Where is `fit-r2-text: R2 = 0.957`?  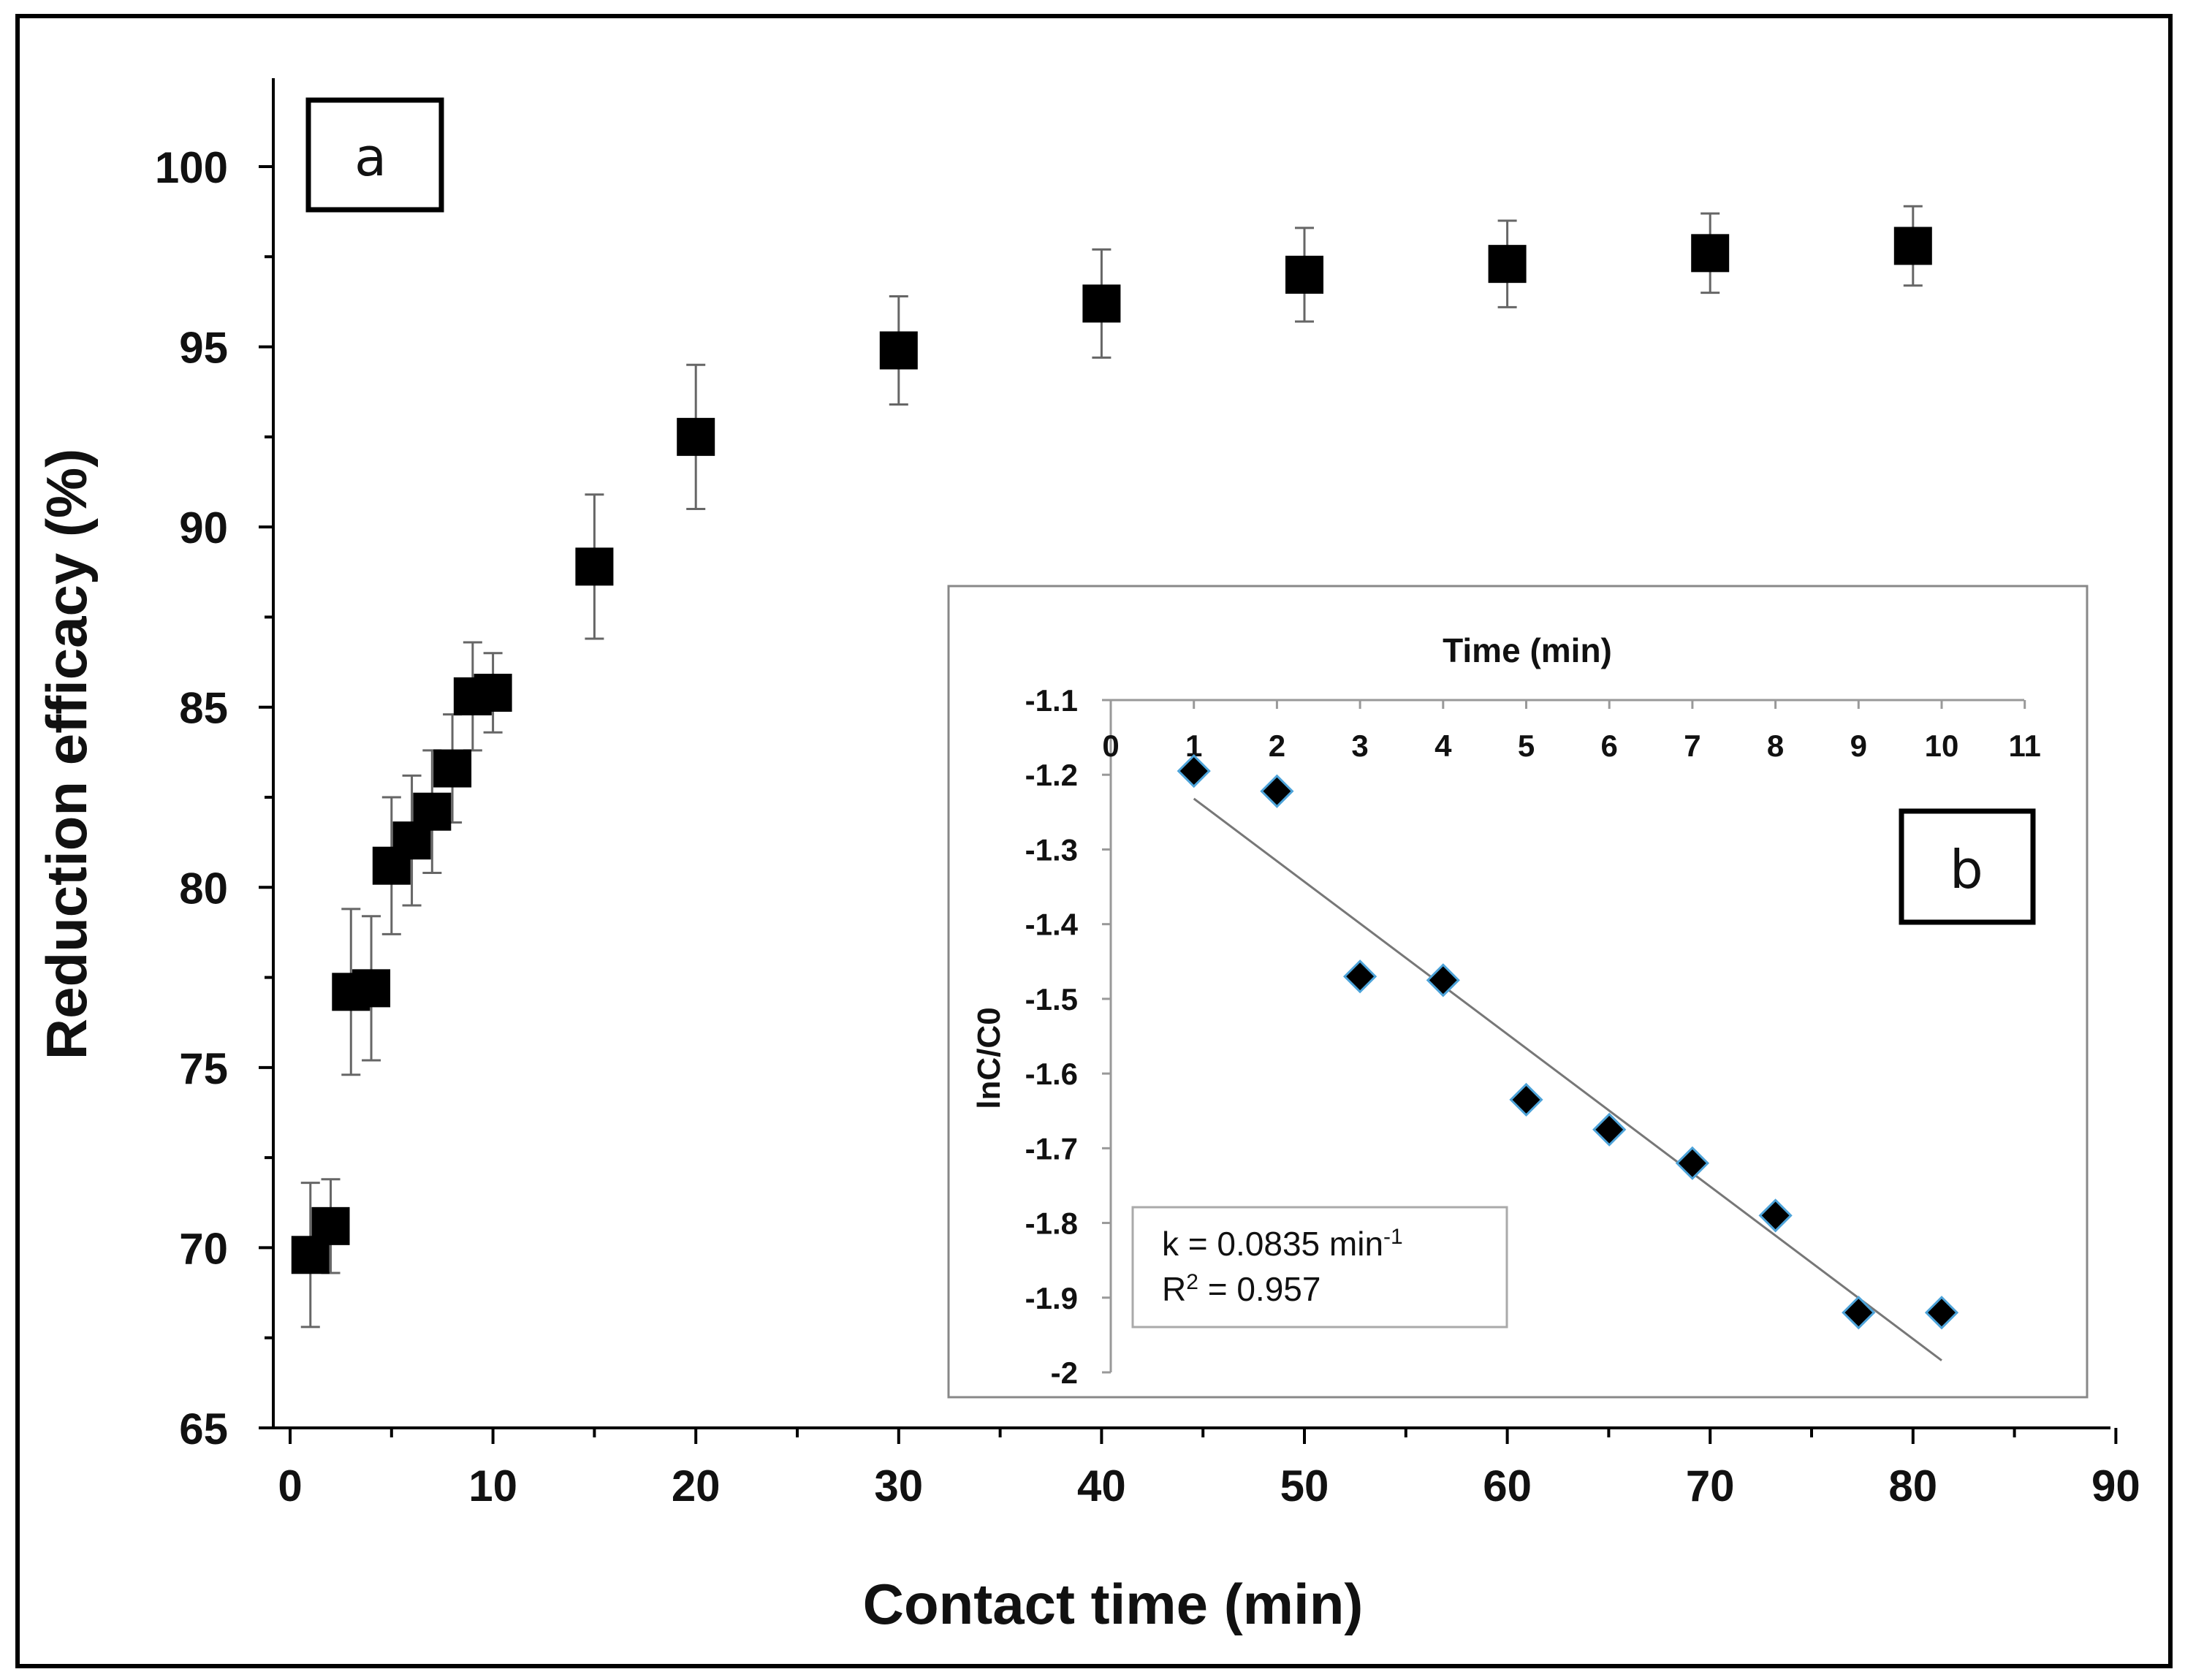
fit-r2-text: R2 = 0.957 is located at coordinates (1241, 1289).